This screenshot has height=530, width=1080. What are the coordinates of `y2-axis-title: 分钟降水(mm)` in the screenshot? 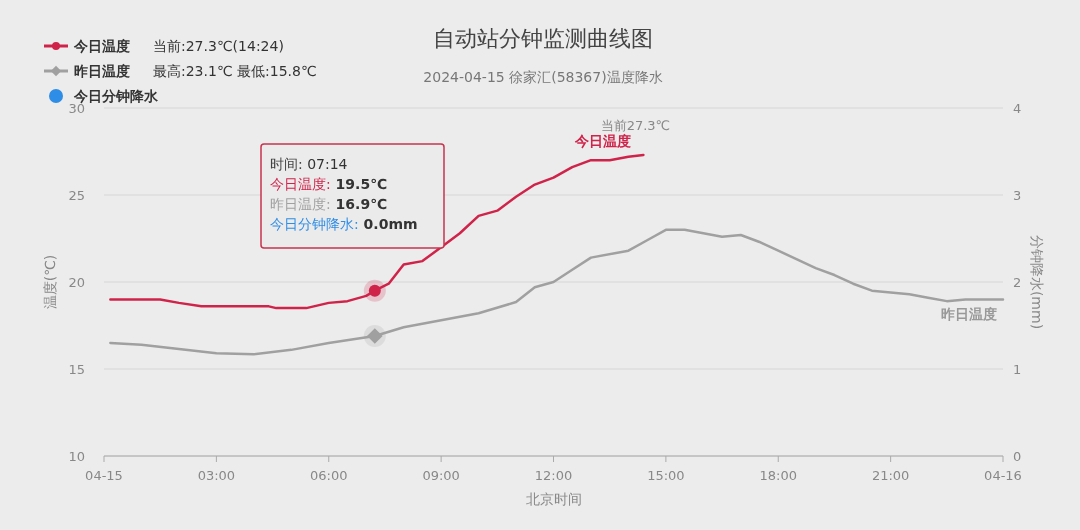 It's located at (1037, 282).